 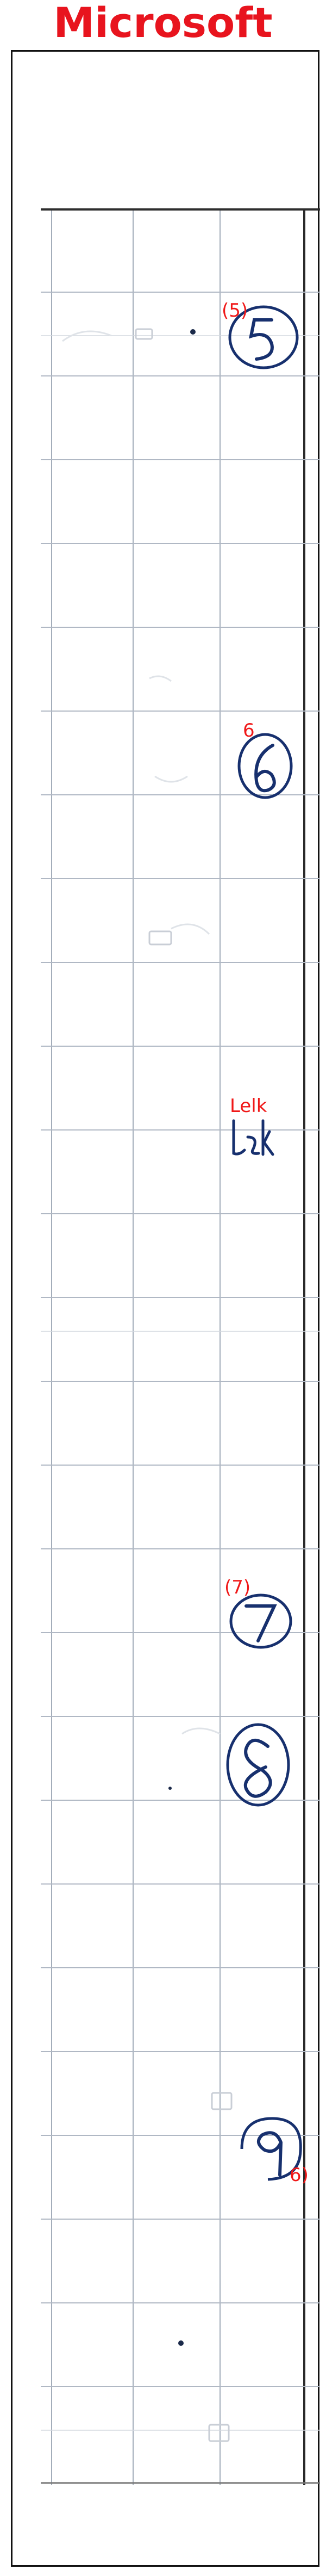 I want to click on circled-8-mark, so click(x=258, y=1765).